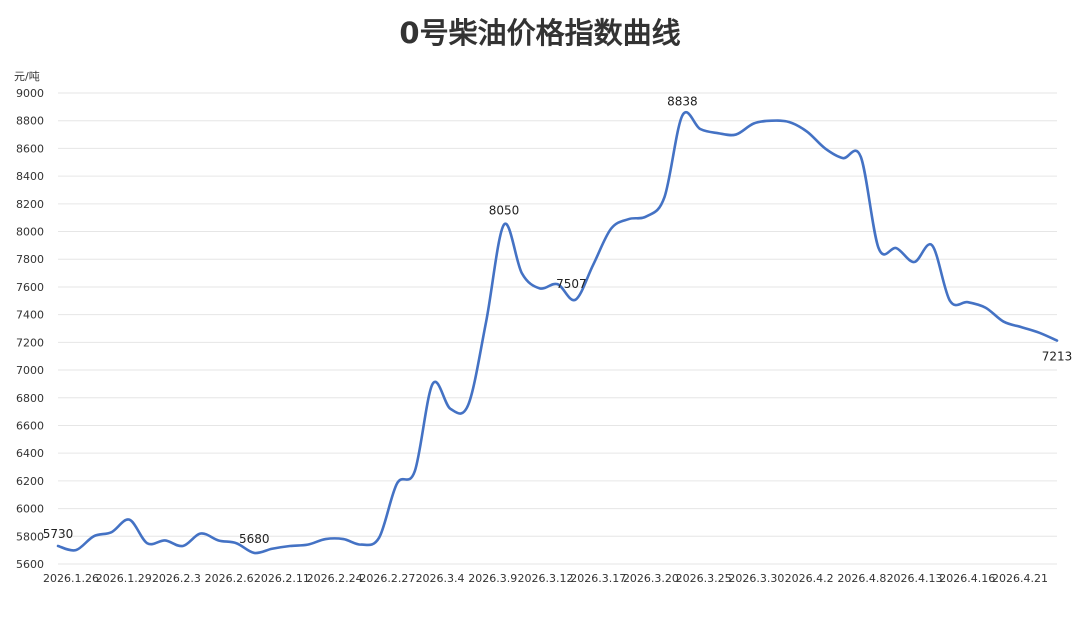 The image size is (1080, 625). What do you see at coordinates (30, 176) in the screenshot?
I see `y-tick-label: 8400` at bounding box center [30, 176].